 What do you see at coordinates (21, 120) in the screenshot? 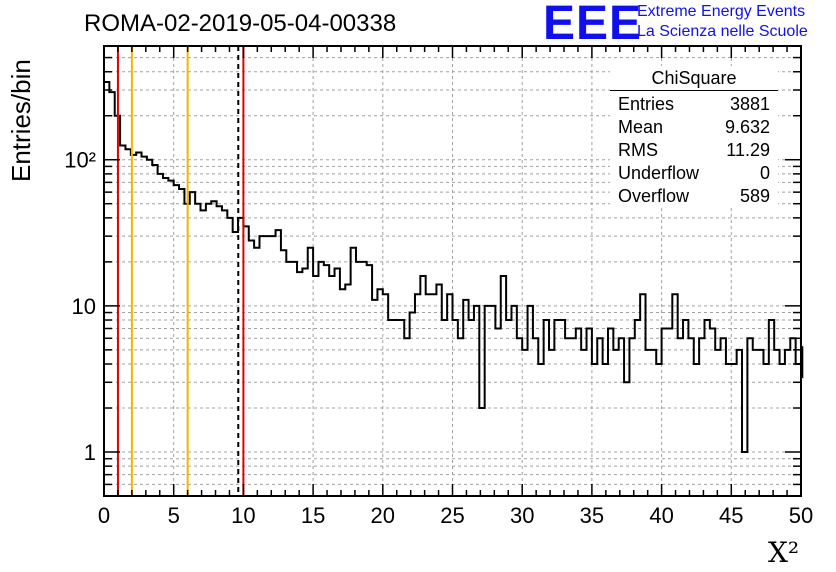
I see `y-axis-label: Entries/bin` at bounding box center [21, 120].